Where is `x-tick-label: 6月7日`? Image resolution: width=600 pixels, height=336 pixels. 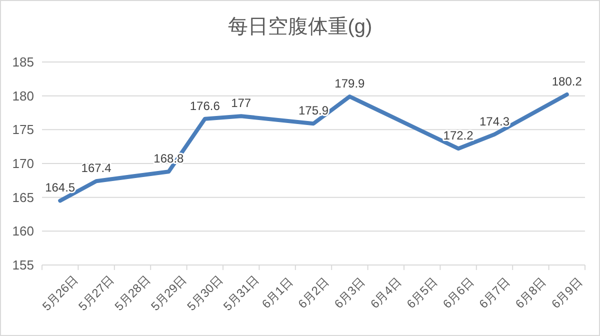
x-tick-label: 6月7日 is located at coordinates (494, 293).